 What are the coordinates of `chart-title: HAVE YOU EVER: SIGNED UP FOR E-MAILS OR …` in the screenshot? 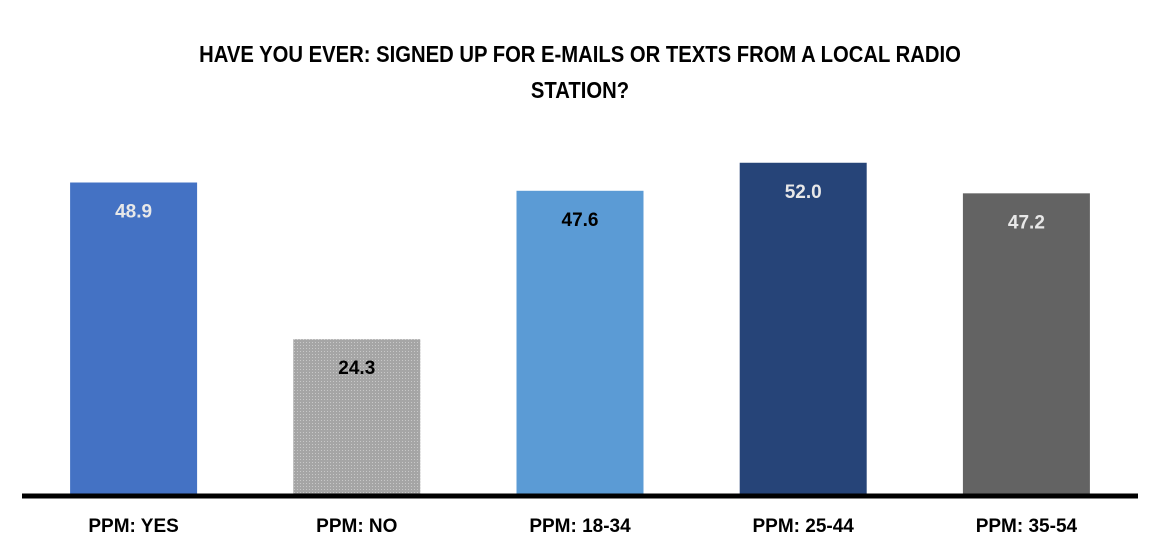 It's located at (580, 72).